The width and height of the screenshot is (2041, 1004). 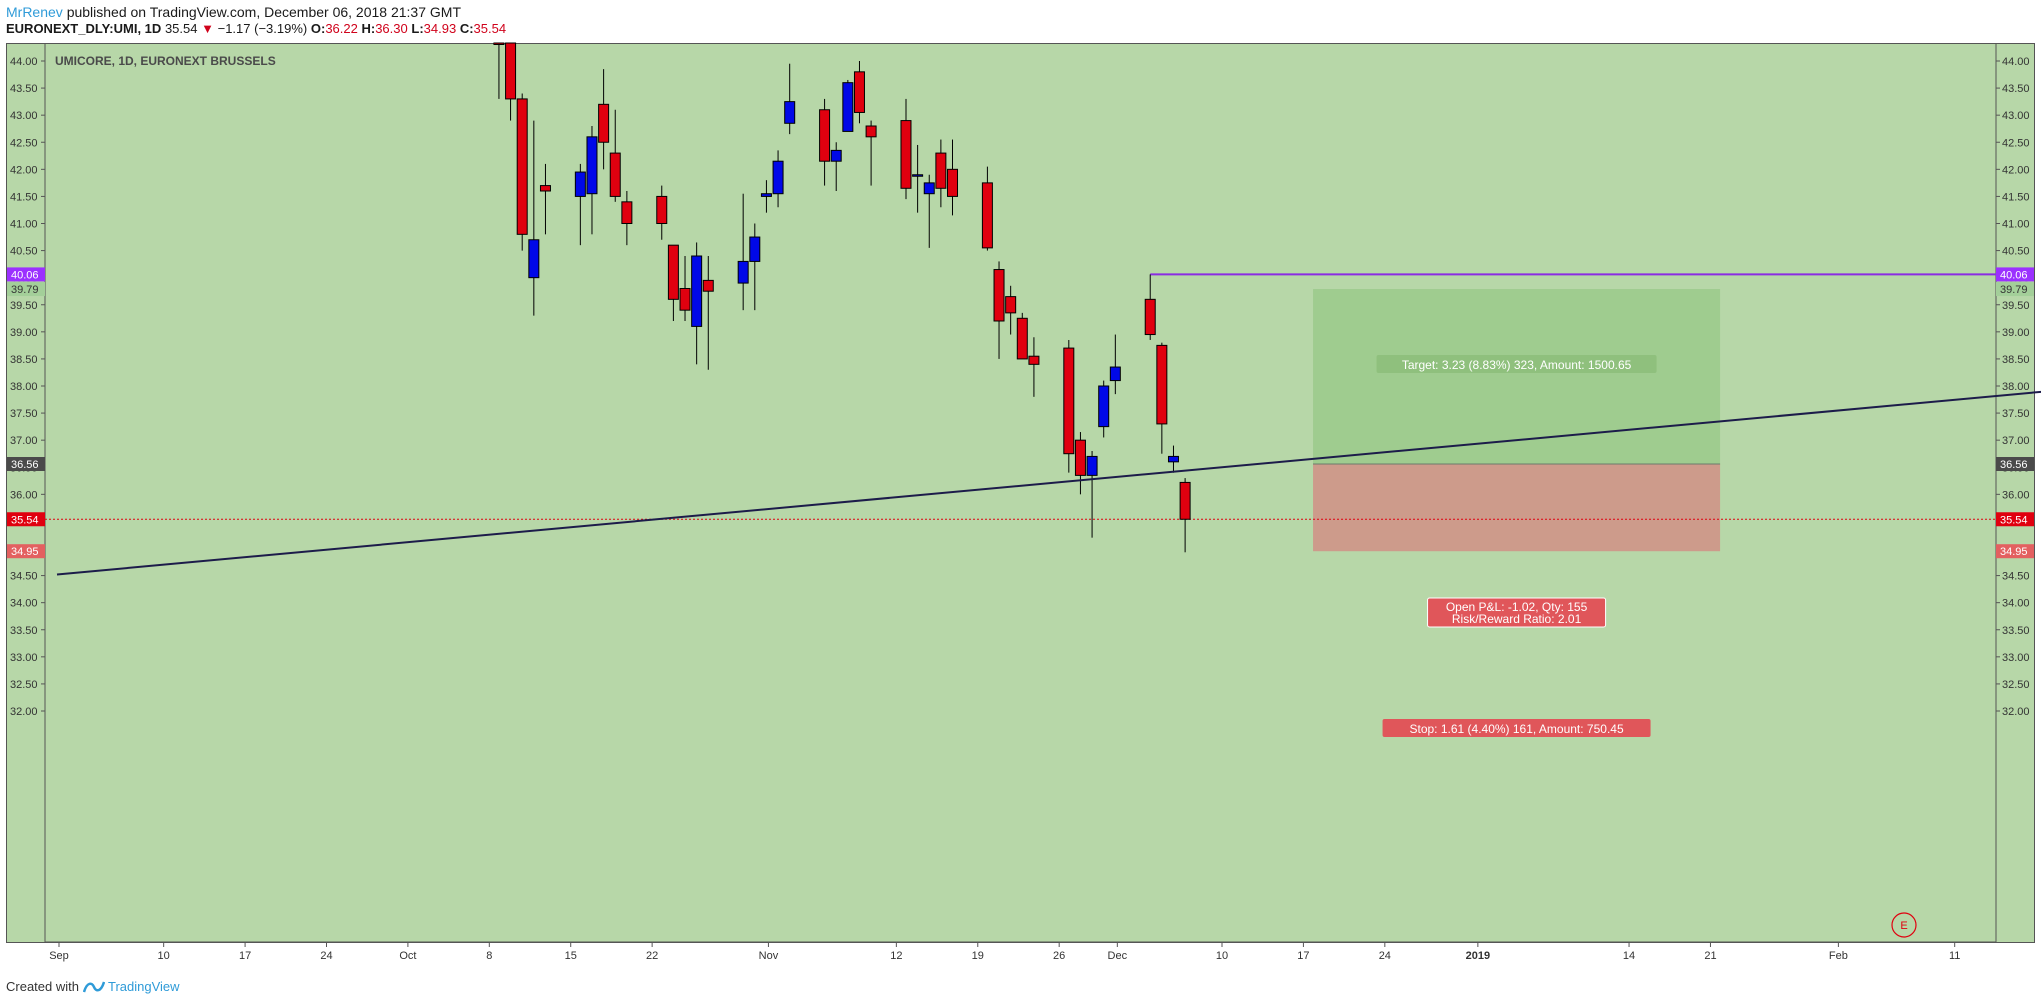 I want to click on y-tick-label-left: 41.50, so click(x=24, y=197).